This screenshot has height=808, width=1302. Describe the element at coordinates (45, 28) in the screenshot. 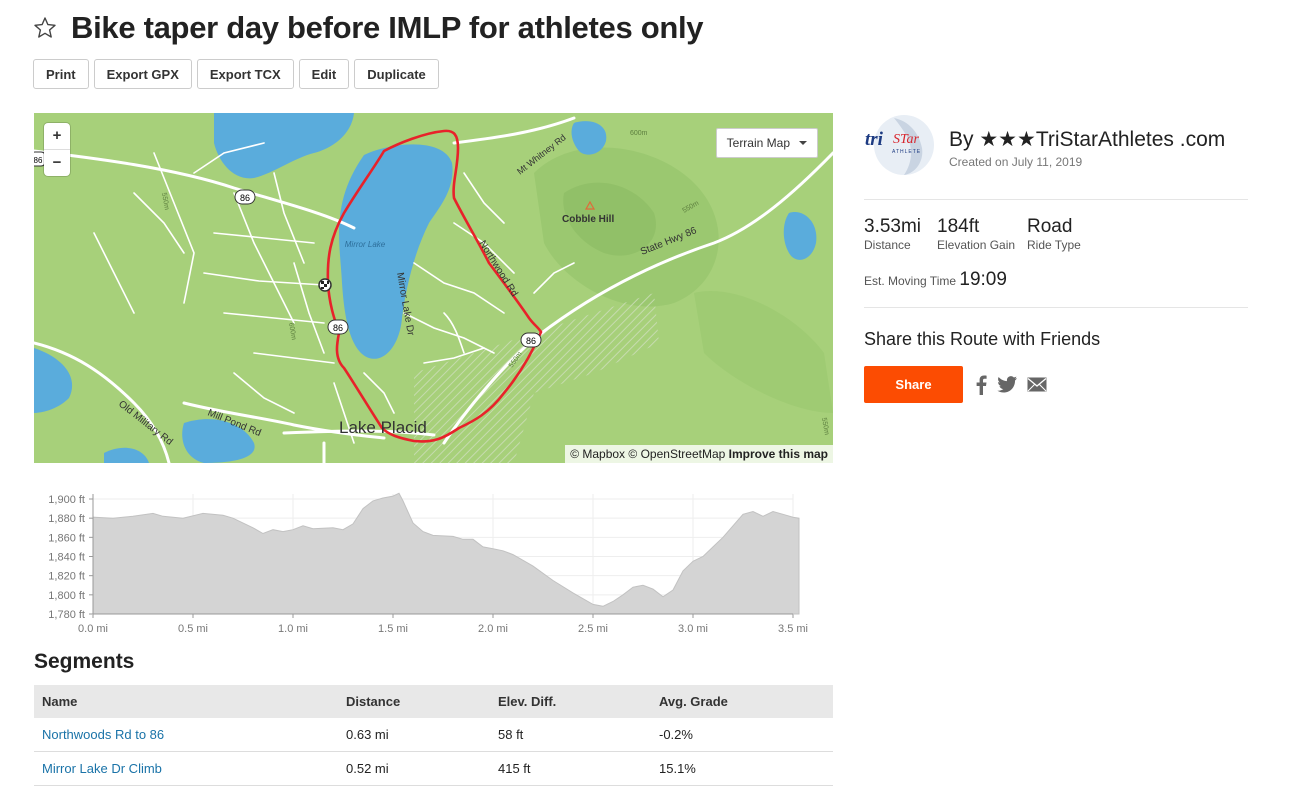

I see `star-icon` at that location.